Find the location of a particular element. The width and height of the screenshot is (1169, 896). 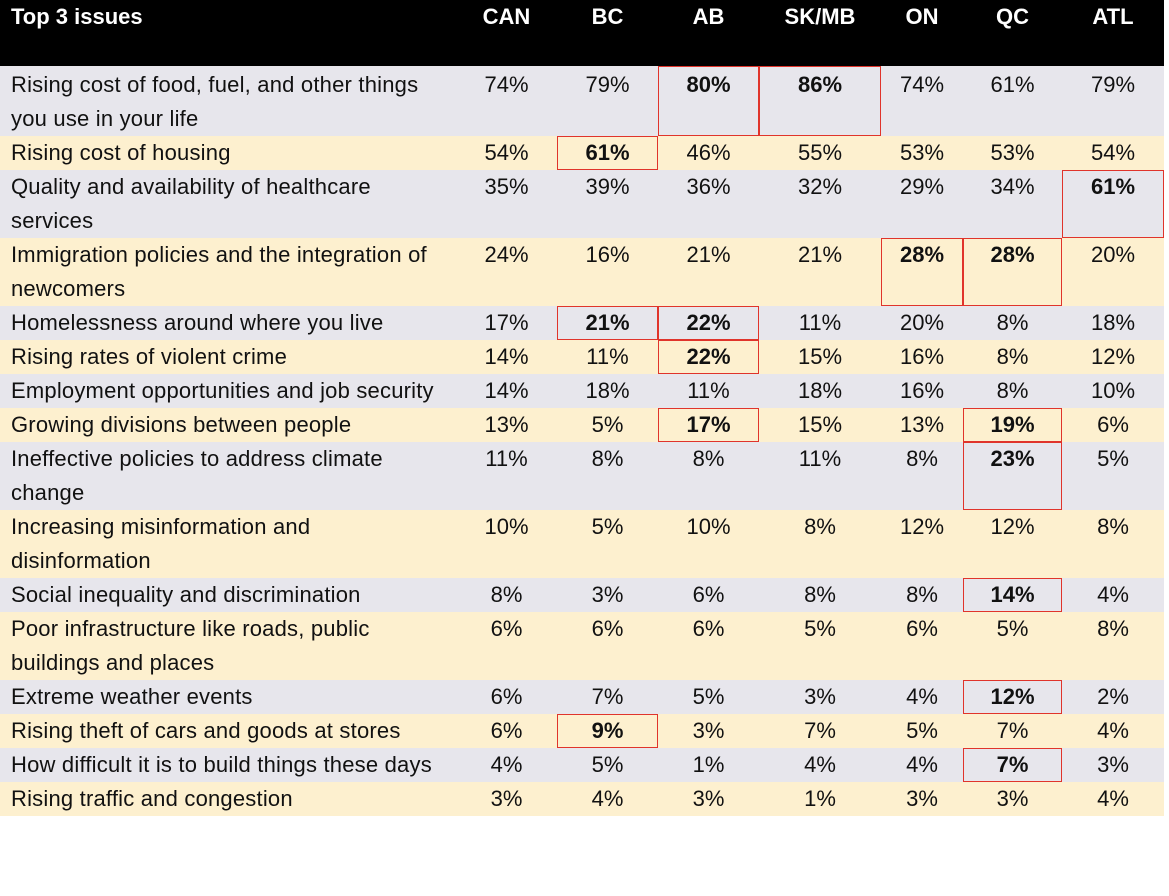

issue-label: Rising cost of housing is located at coordinates (228, 153).